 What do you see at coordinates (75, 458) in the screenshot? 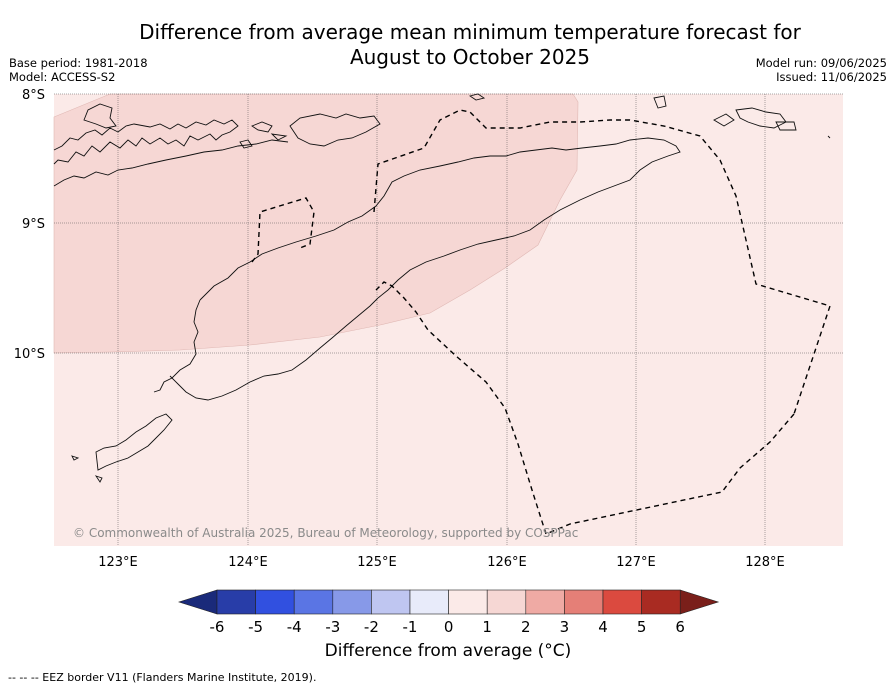
I see `coast-islet-e` at bounding box center [75, 458].